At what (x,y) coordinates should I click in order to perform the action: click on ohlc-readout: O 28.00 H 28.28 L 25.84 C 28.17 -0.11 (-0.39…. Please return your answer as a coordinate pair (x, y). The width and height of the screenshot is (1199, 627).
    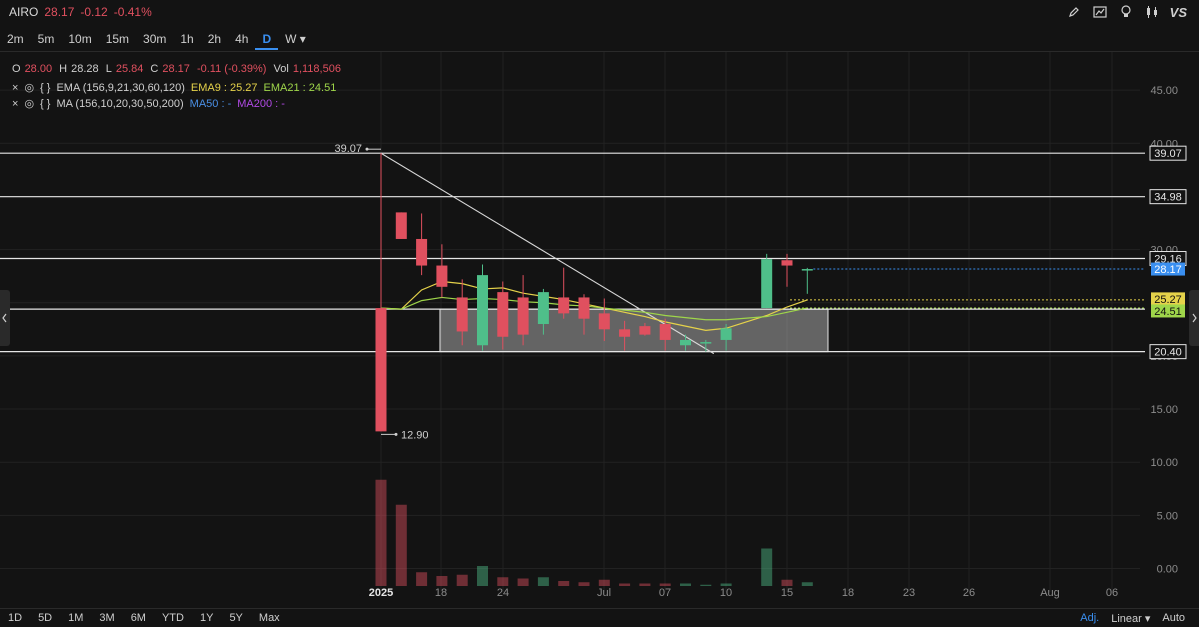
    Looking at the image, I should click on (178, 69).